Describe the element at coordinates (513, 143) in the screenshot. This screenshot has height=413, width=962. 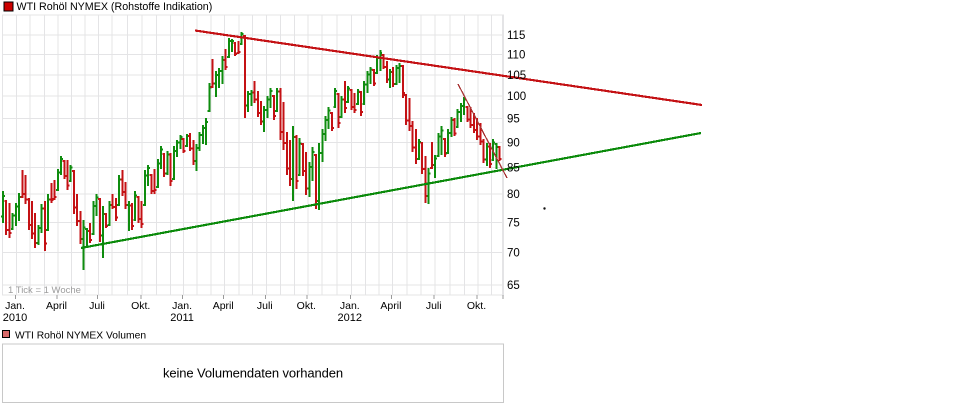
I see `svg-text: 90` at that location.